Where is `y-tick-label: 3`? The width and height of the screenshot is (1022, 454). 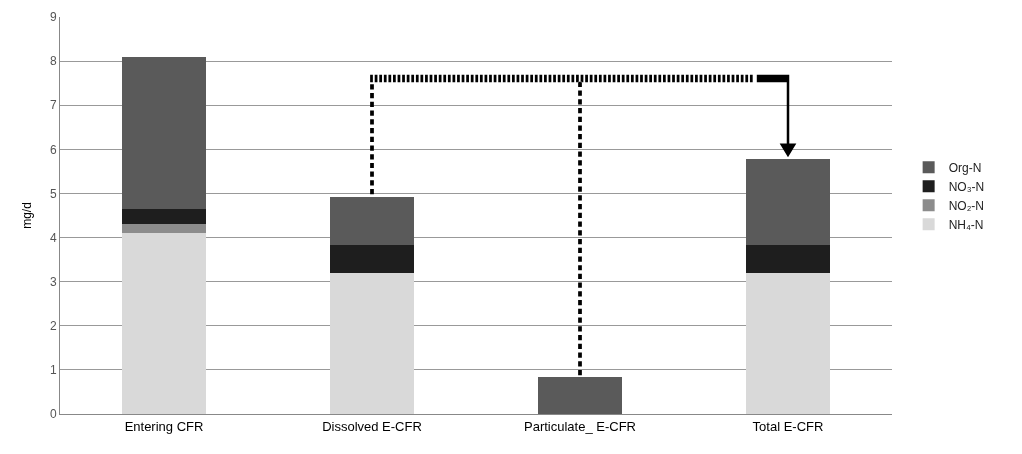
y-tick-label: 3 is located at coordinates (53, 281).